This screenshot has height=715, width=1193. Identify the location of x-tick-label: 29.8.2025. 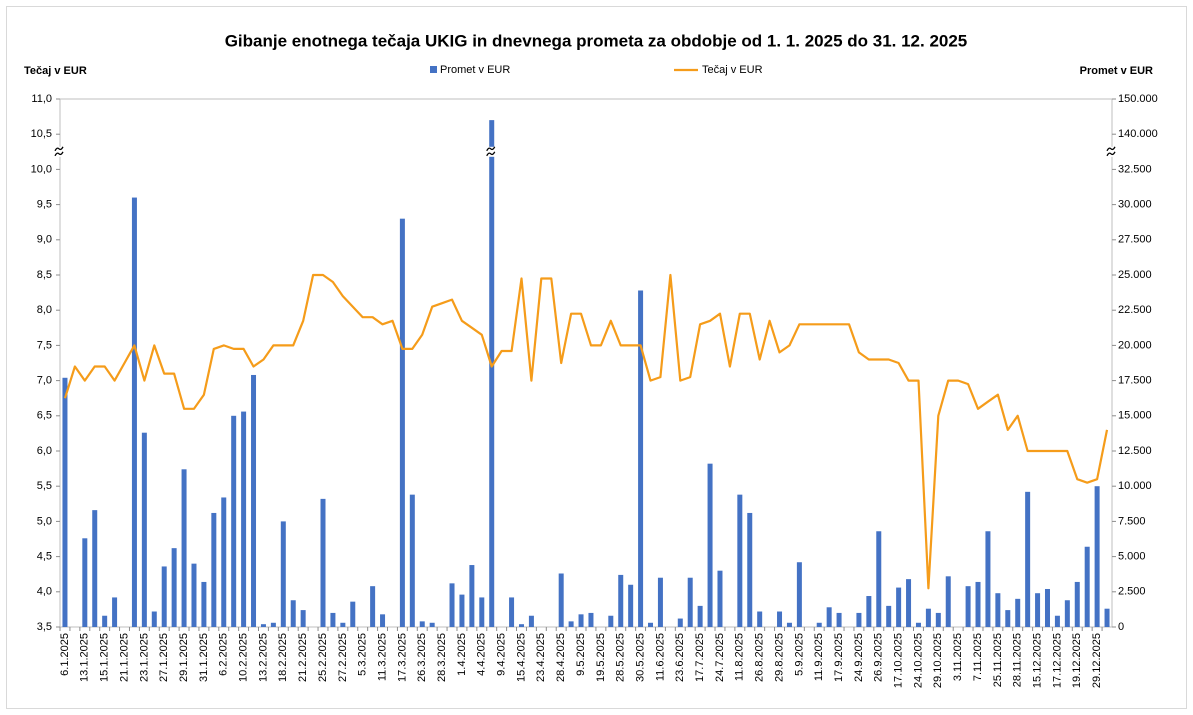
(779, 657).